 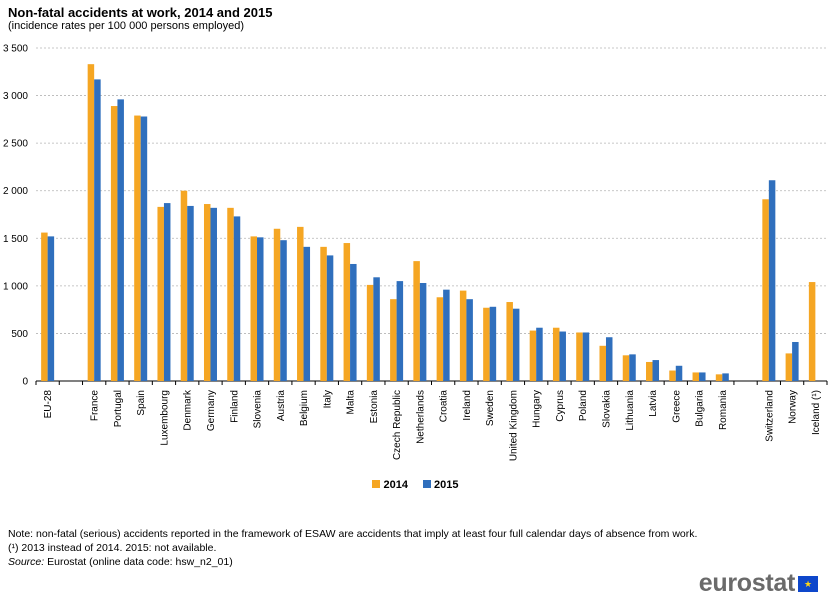 What do you see at coordinates (446, 485) in the screenshot?
I see `legend-label-2015: 2015` at bounding box center [446, 485].